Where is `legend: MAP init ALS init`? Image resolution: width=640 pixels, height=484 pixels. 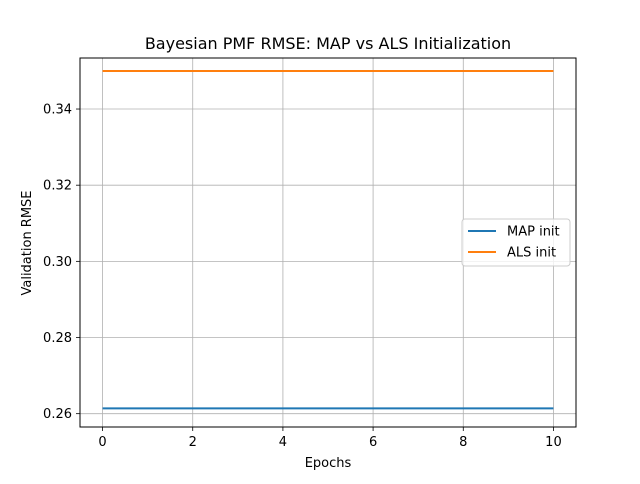 legend: MAP init ALS init is located at coordinates (516, 242).